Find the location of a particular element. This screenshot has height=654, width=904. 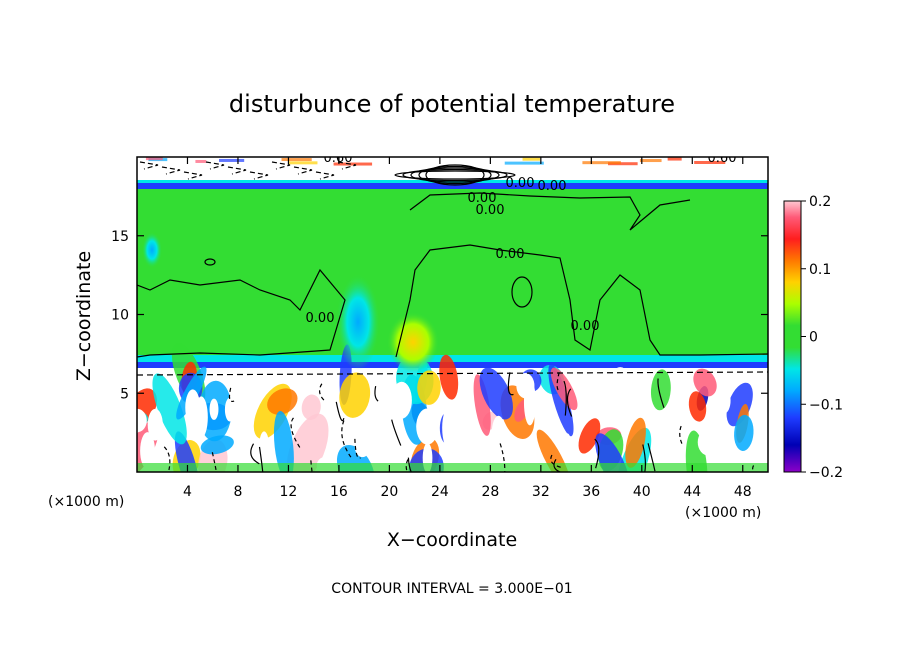

upper-contour is located at coordinates (455, 175).